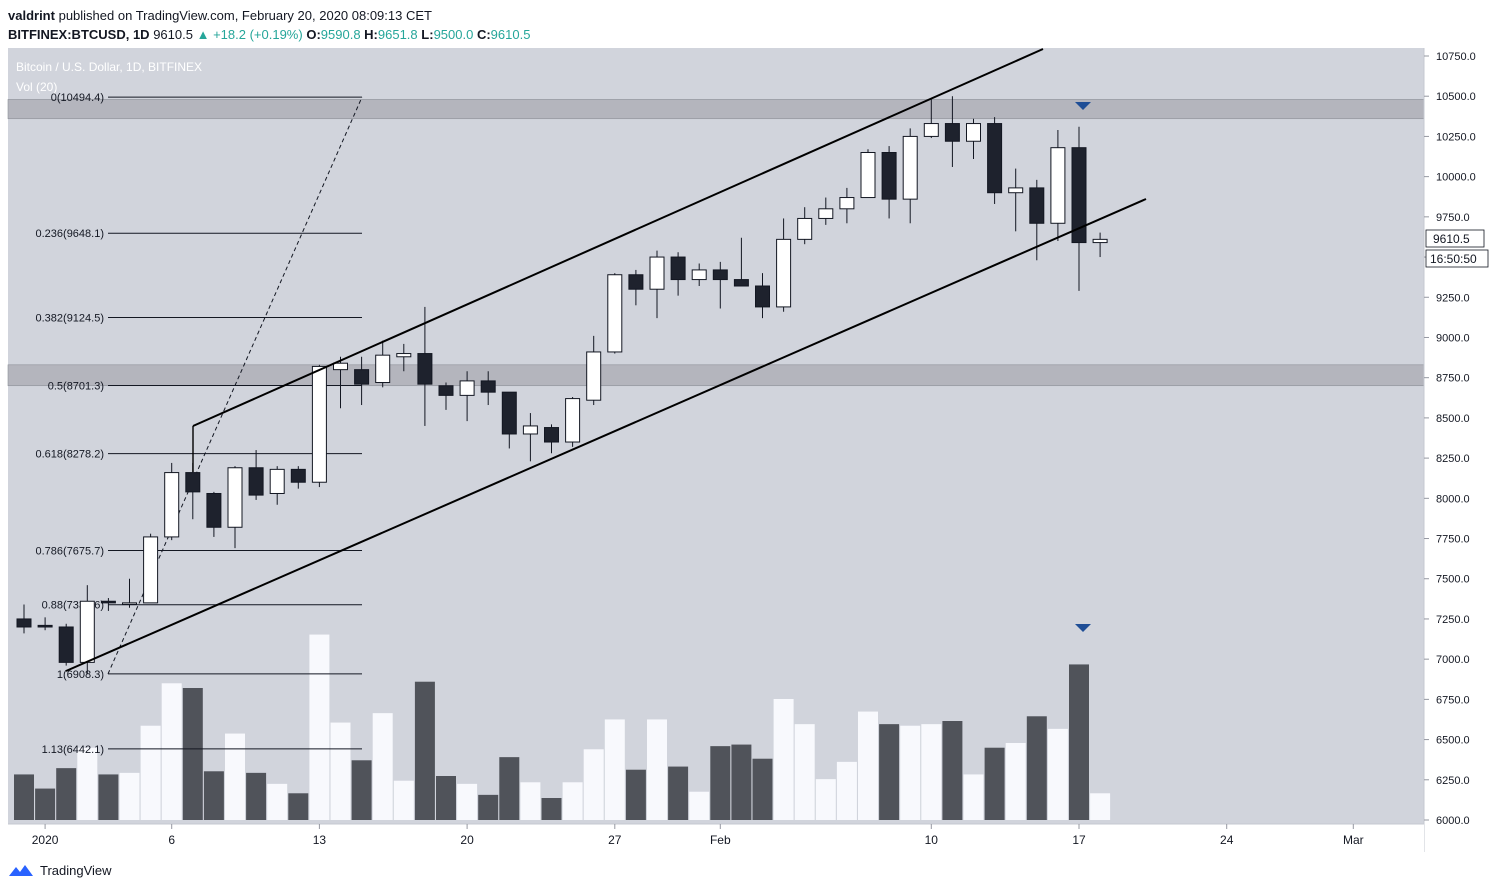 This screenshot has width=1503, height=894. I want to click on price-tick-label: 6750.0, so click(1453, 700).